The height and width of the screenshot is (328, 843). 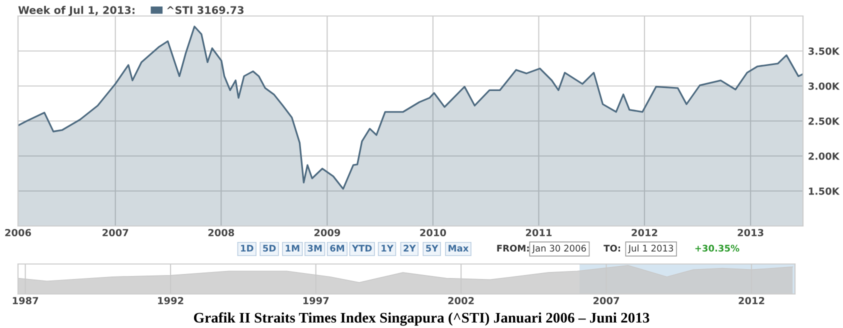 I want to click on x-tick-label: 2008, so click(x=221, y=232).